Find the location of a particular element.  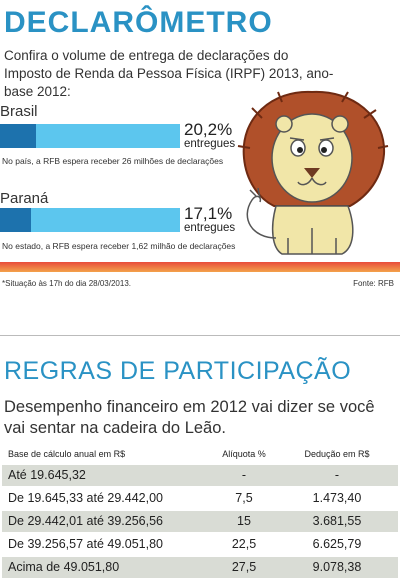

footnote: *Situação às 17h do dia 28/03/2013. is located at coordinates (66, 283).